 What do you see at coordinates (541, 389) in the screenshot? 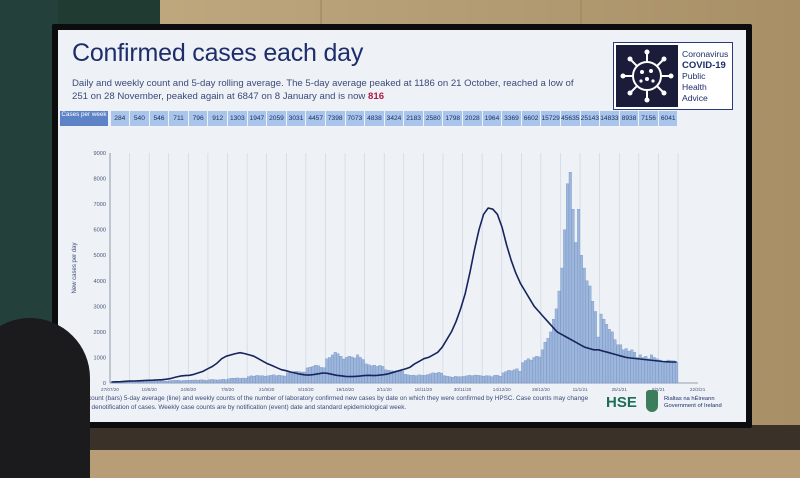
I see `x-tick-label: 28/12/20` at bounding box center [541, 389].